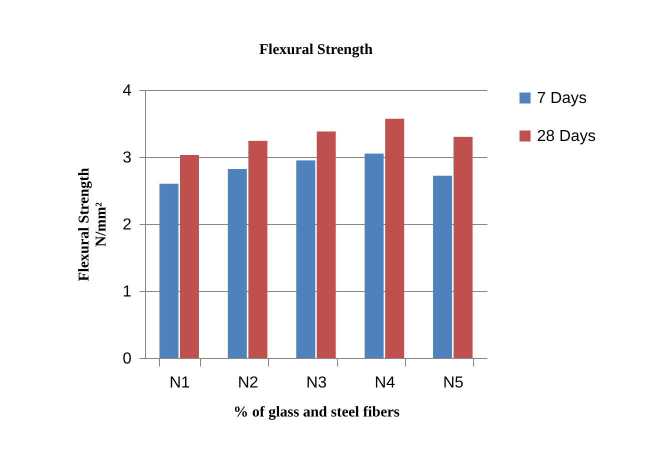 Image resolution: width=656 pixels, height=471 pixels. What do you see at coordinates (127, 225) in the screenshot?
I see `y-tick-label: 2` at bounding box center [127, 225].